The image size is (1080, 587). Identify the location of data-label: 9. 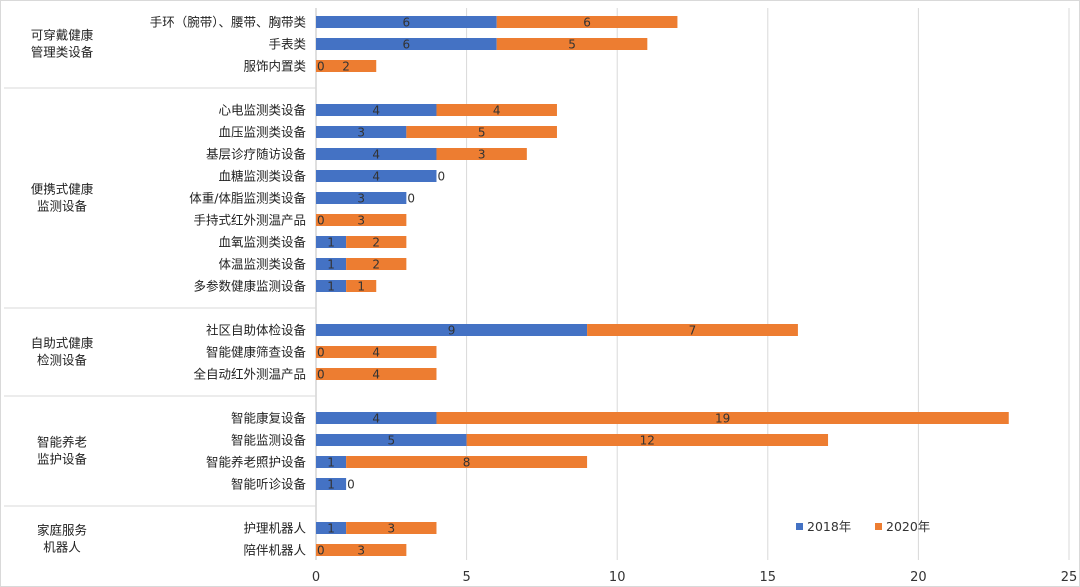
(452, 331).